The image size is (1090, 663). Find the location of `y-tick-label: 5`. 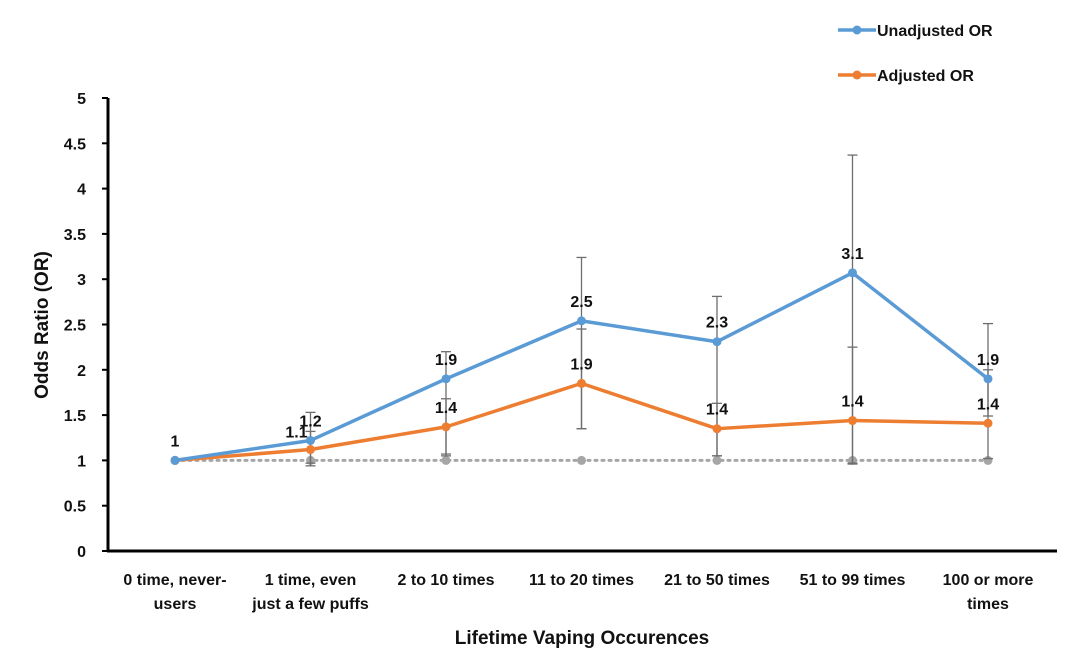

y-tick-label: 5 is located at coordinates (81, 99).